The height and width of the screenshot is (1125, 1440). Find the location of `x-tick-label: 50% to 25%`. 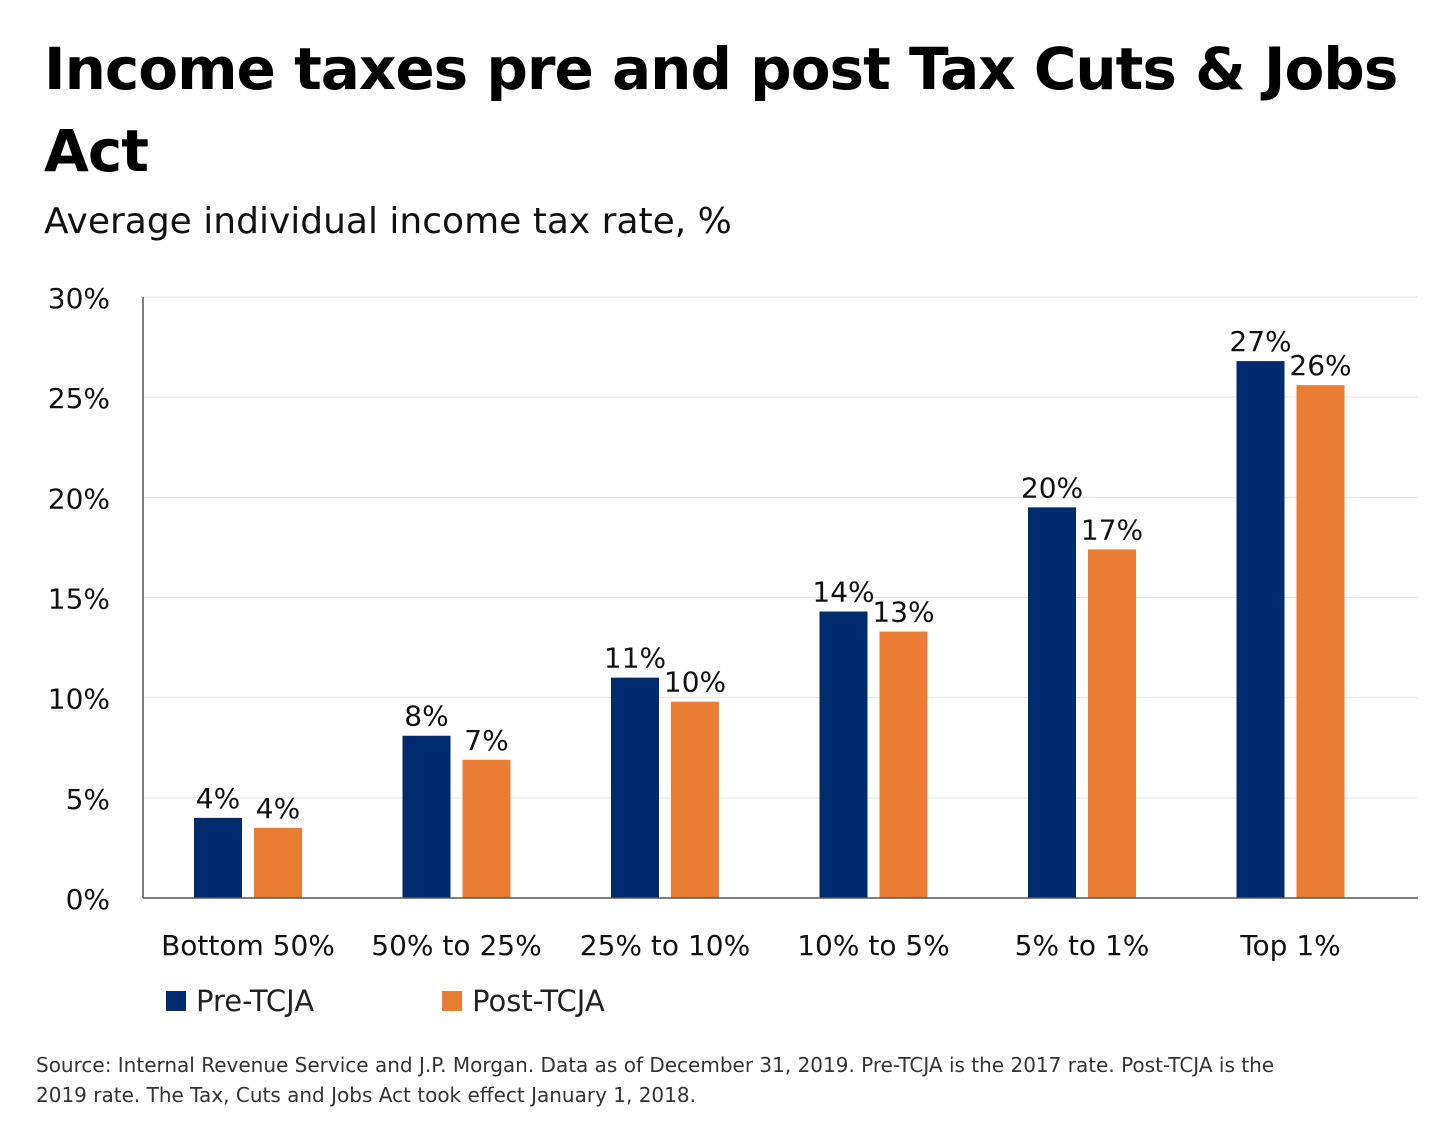

x-tick-label: 50% to 25% is located at coordinates (456, 945).